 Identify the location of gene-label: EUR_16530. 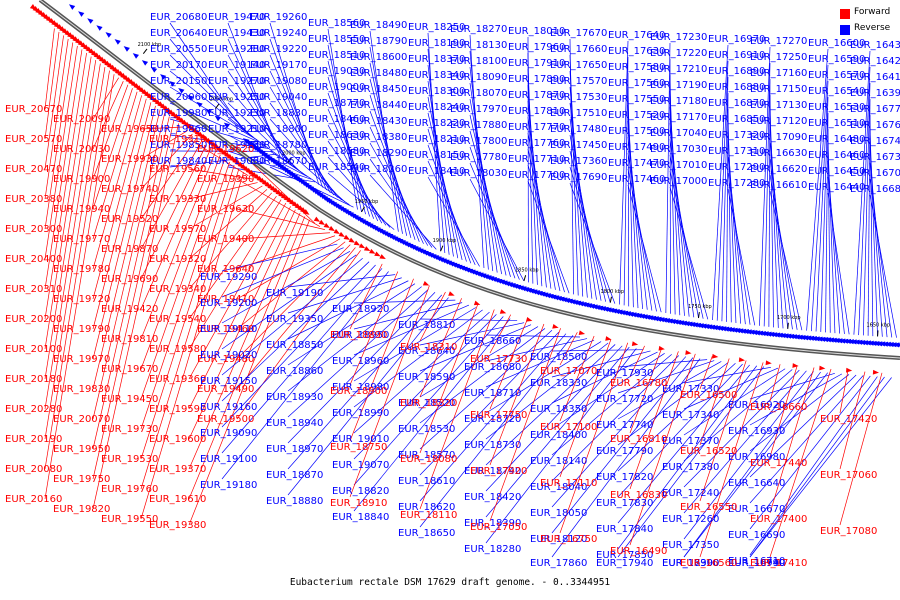
(836, 107).